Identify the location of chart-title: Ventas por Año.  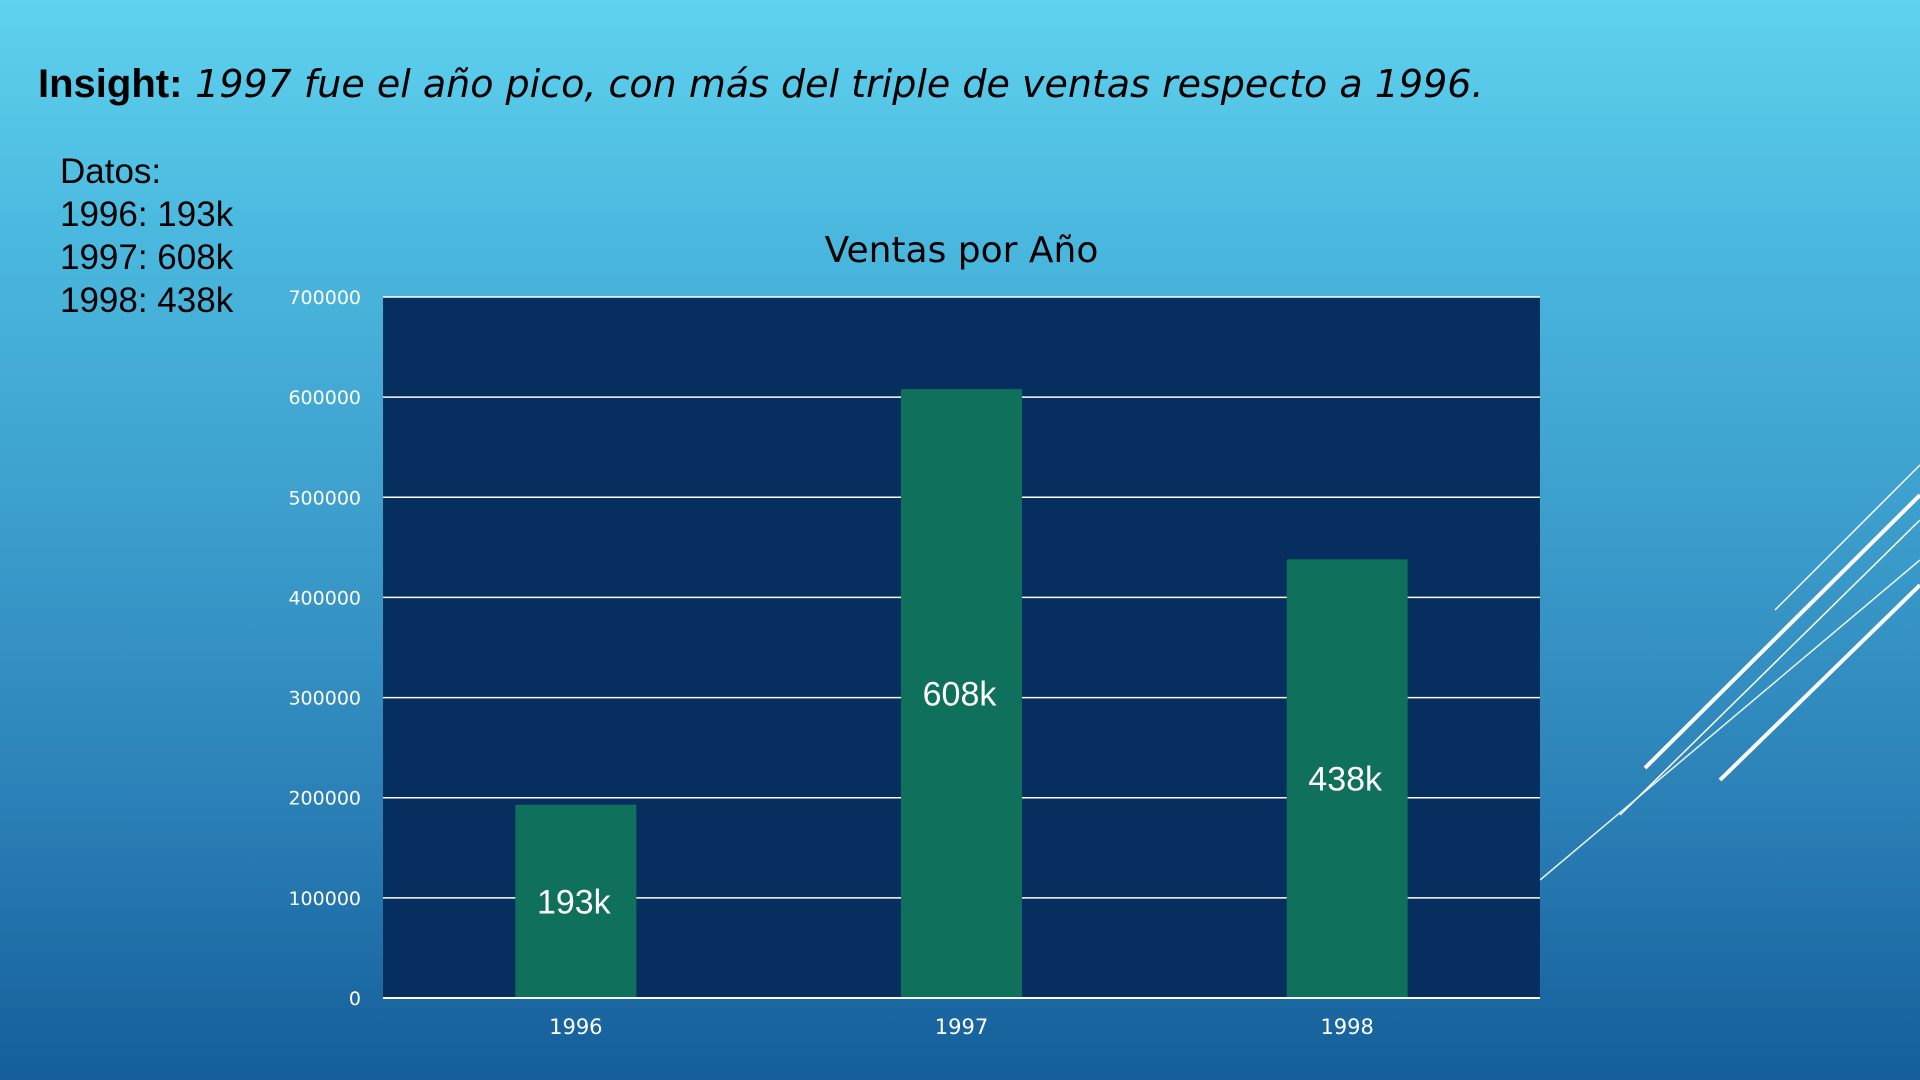
(962, 250).